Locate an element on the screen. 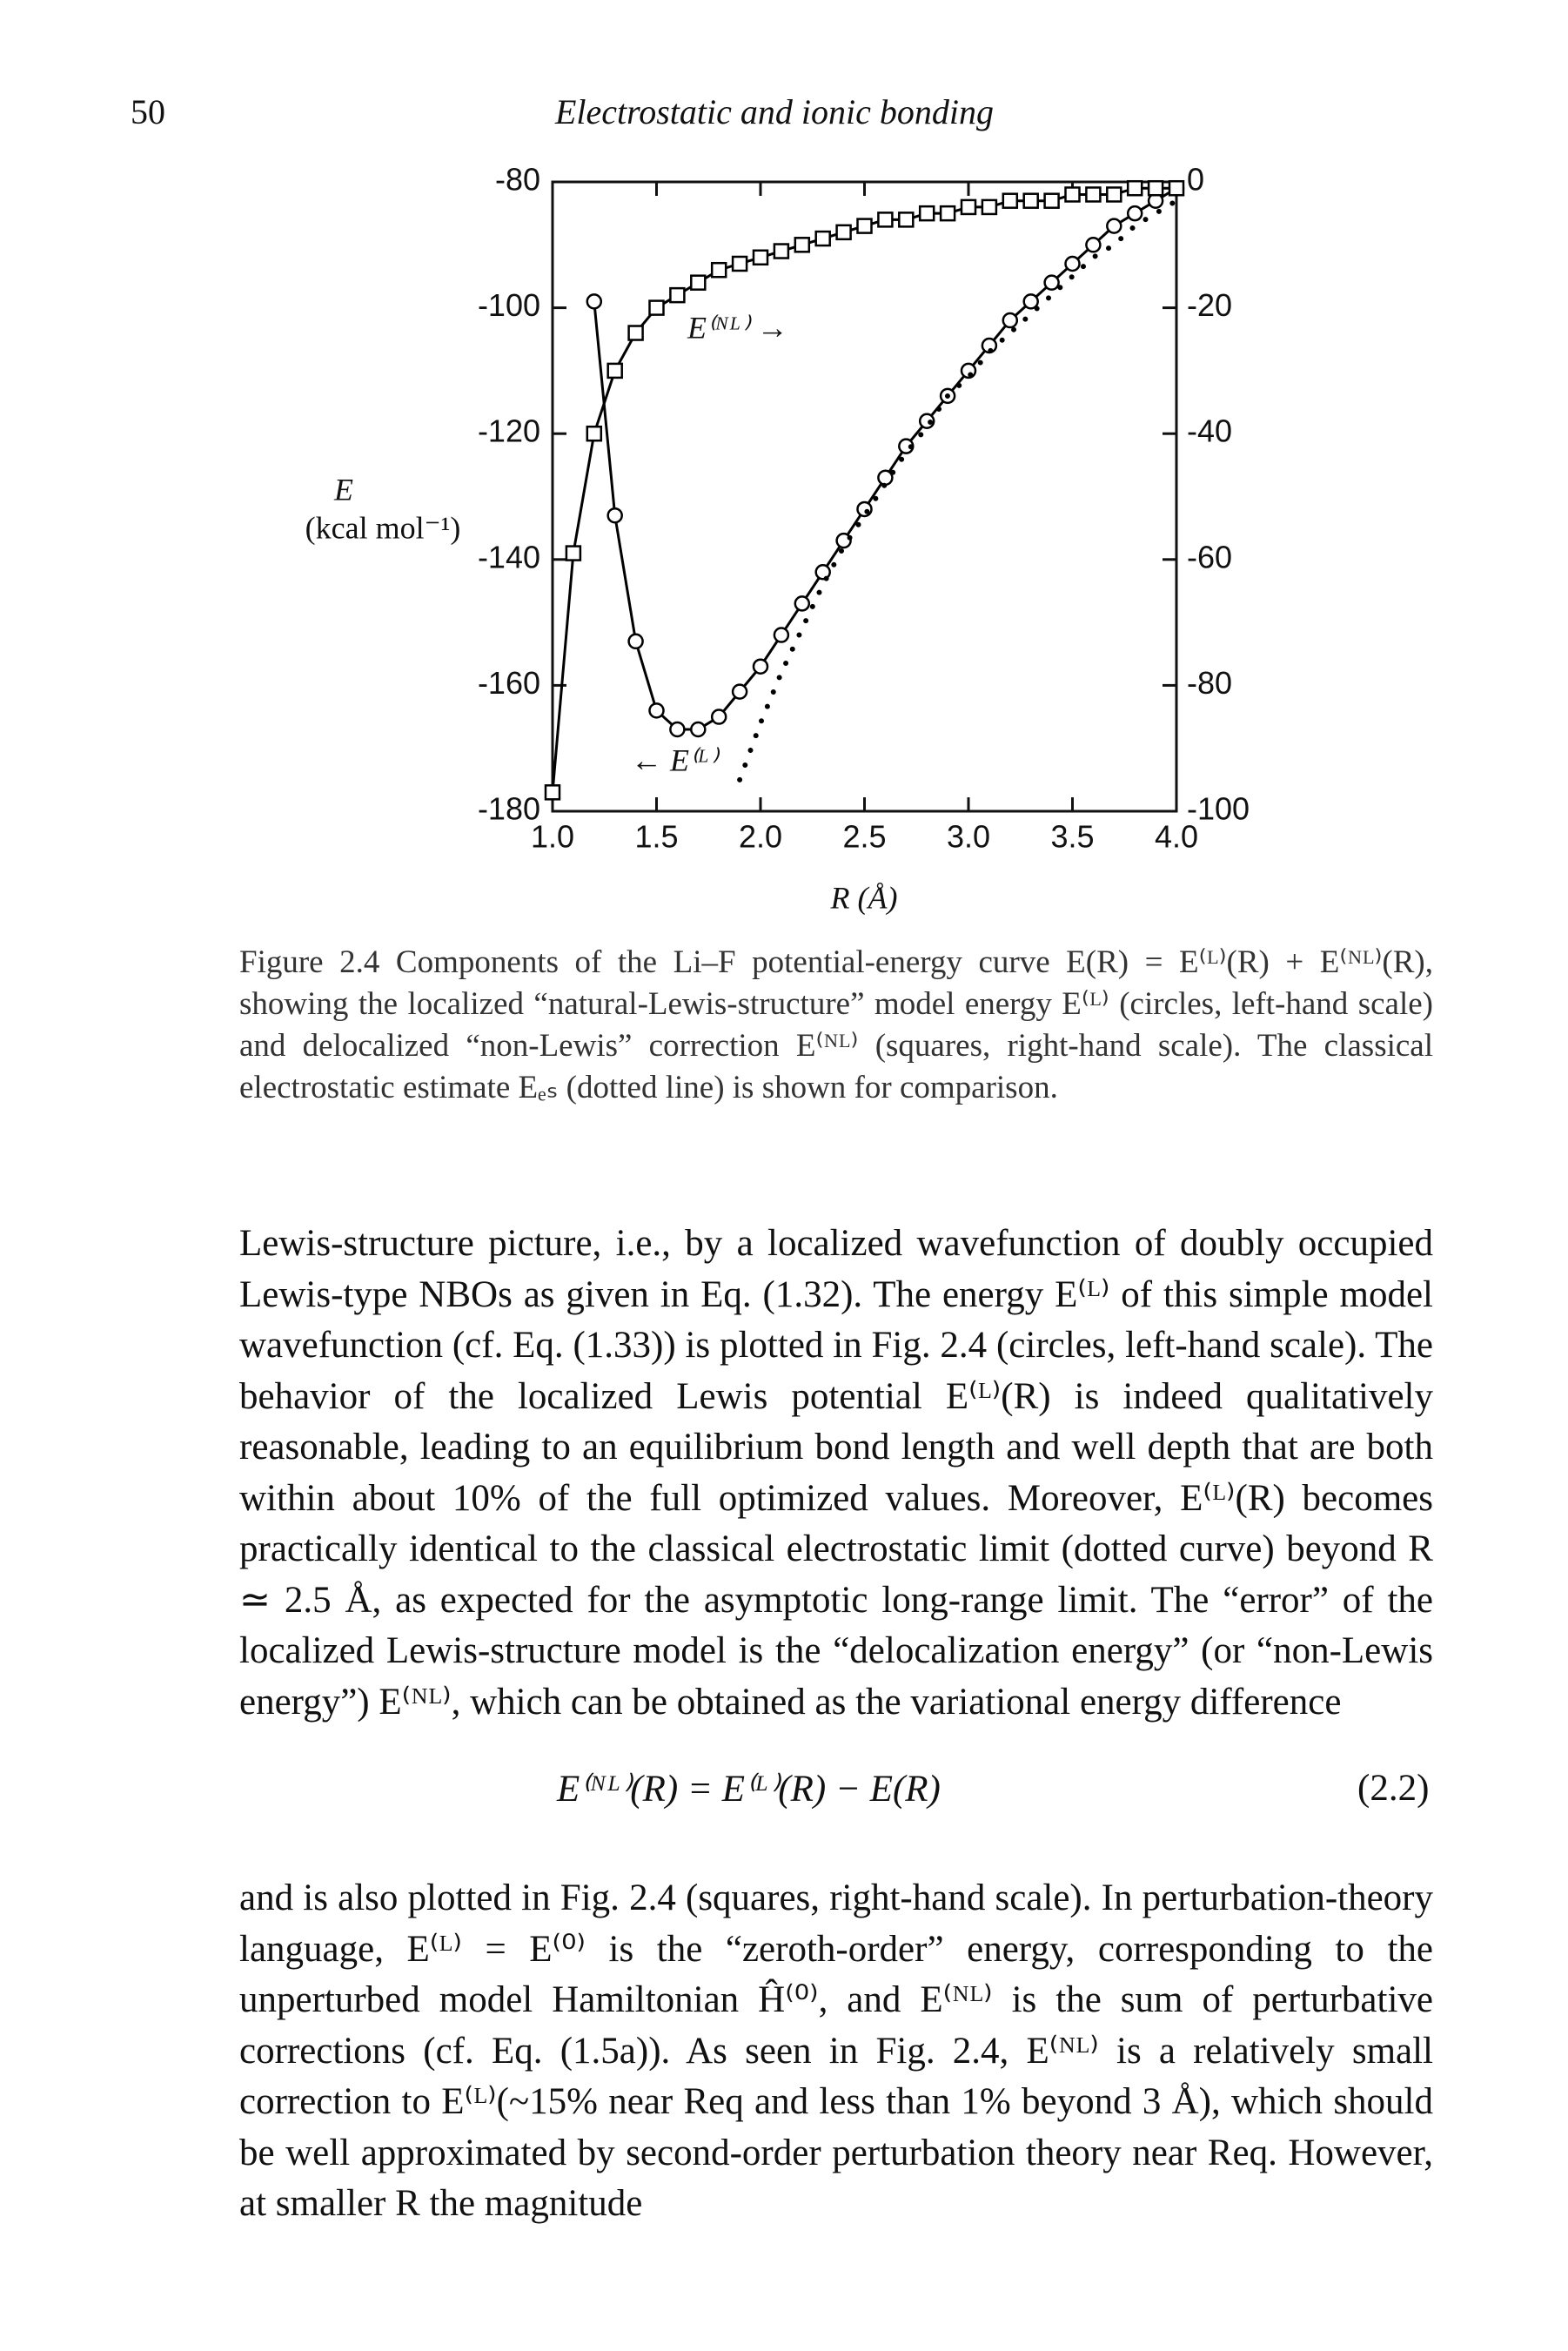 This screenshot has height=2351, width=1568. y2-tick-label: -100 is located at coordinates (1218, 809).